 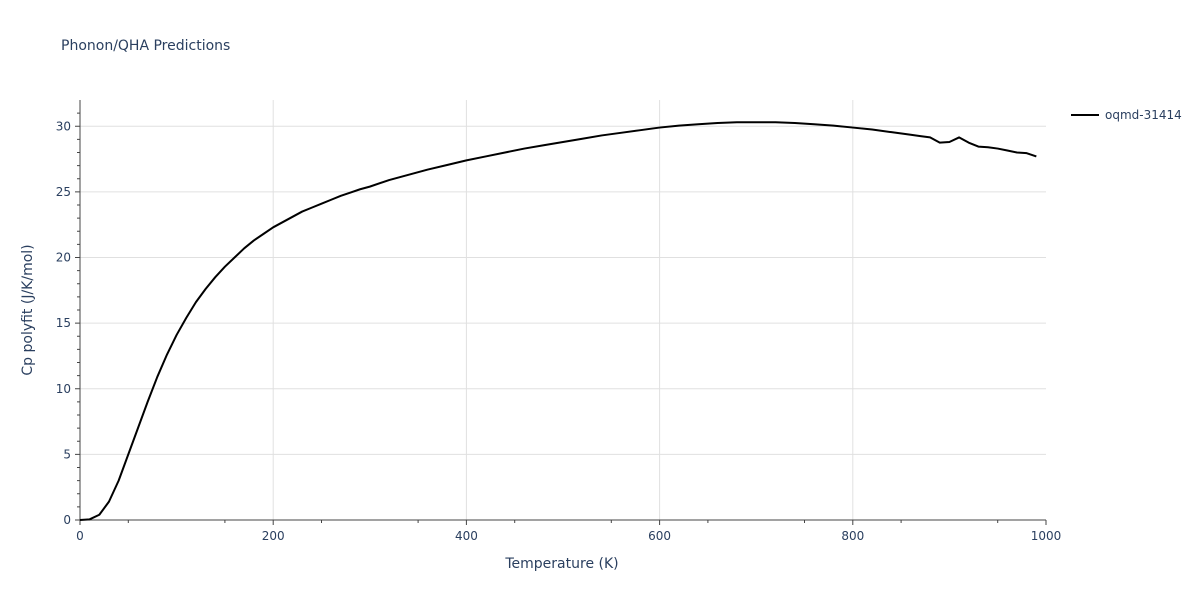 What do you see at coordinates (145, 46) in the screenshot?
I see `chart-title: Phonon/QHA Predictions` at bounding box center [145, 46].